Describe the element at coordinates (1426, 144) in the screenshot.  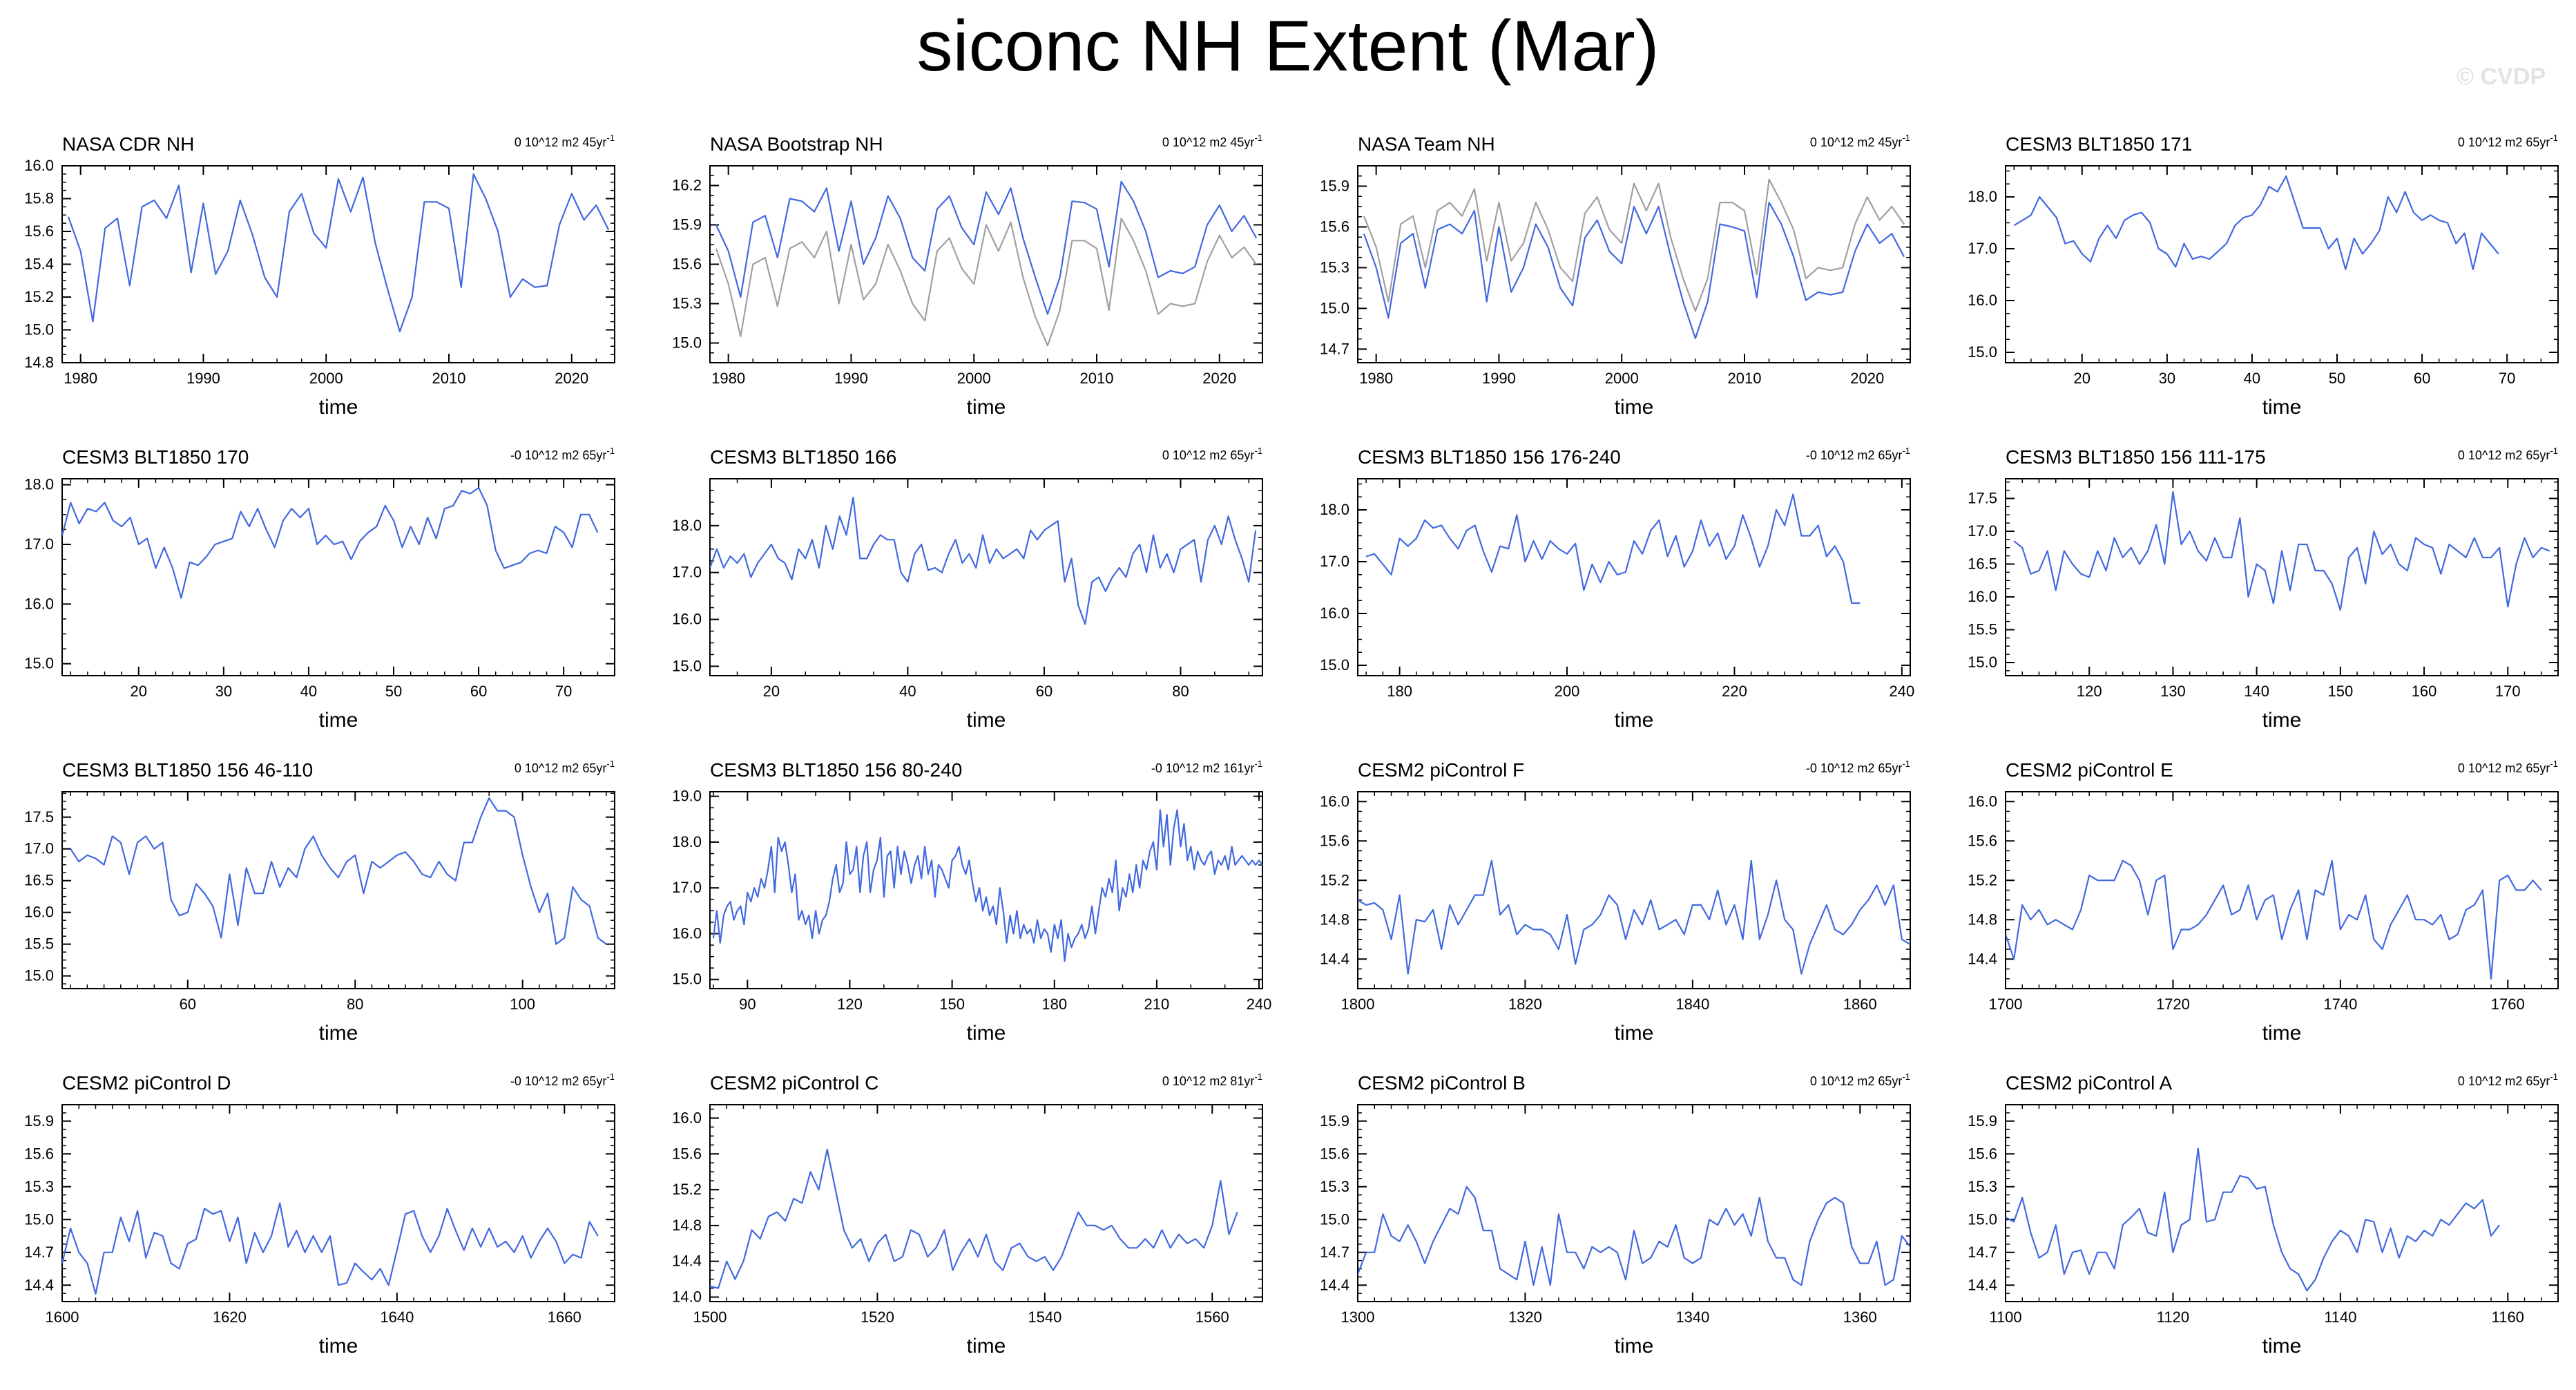
I see `panel-title: NASA Team NH` at that location.